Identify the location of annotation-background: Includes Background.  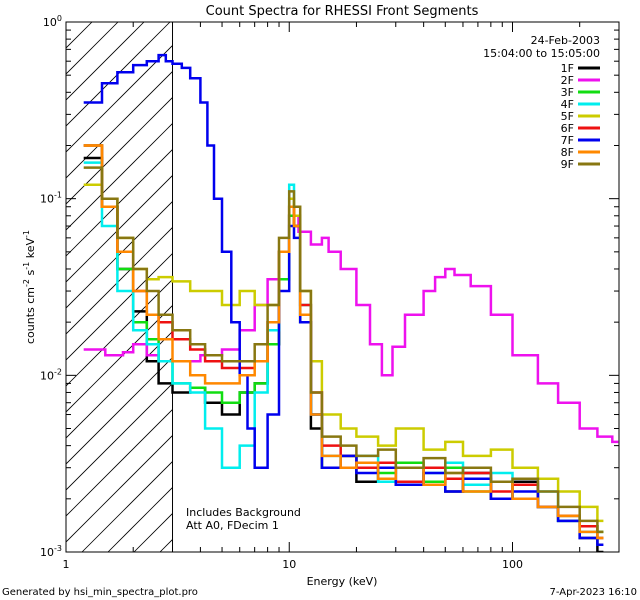
(243, 512).